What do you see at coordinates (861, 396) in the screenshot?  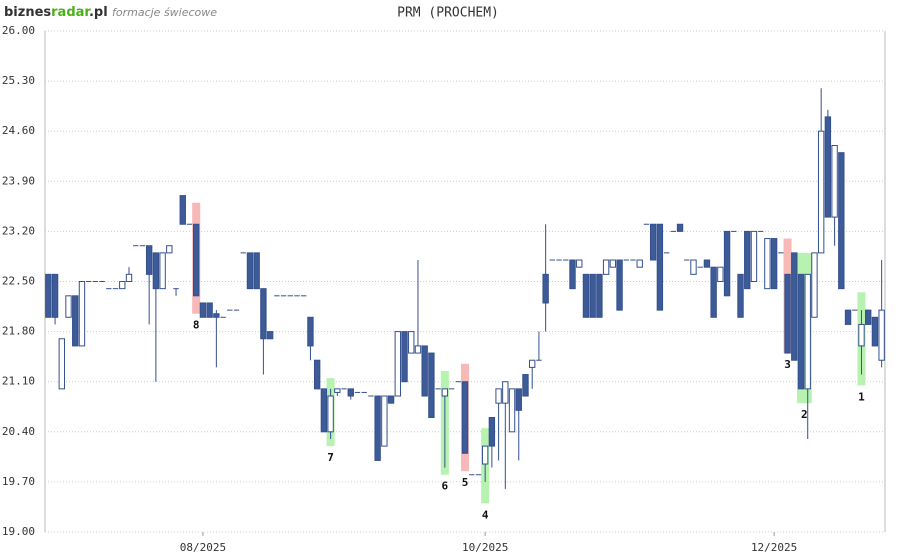 I see `pattern-label: 1` at bounding box center [861, 396].